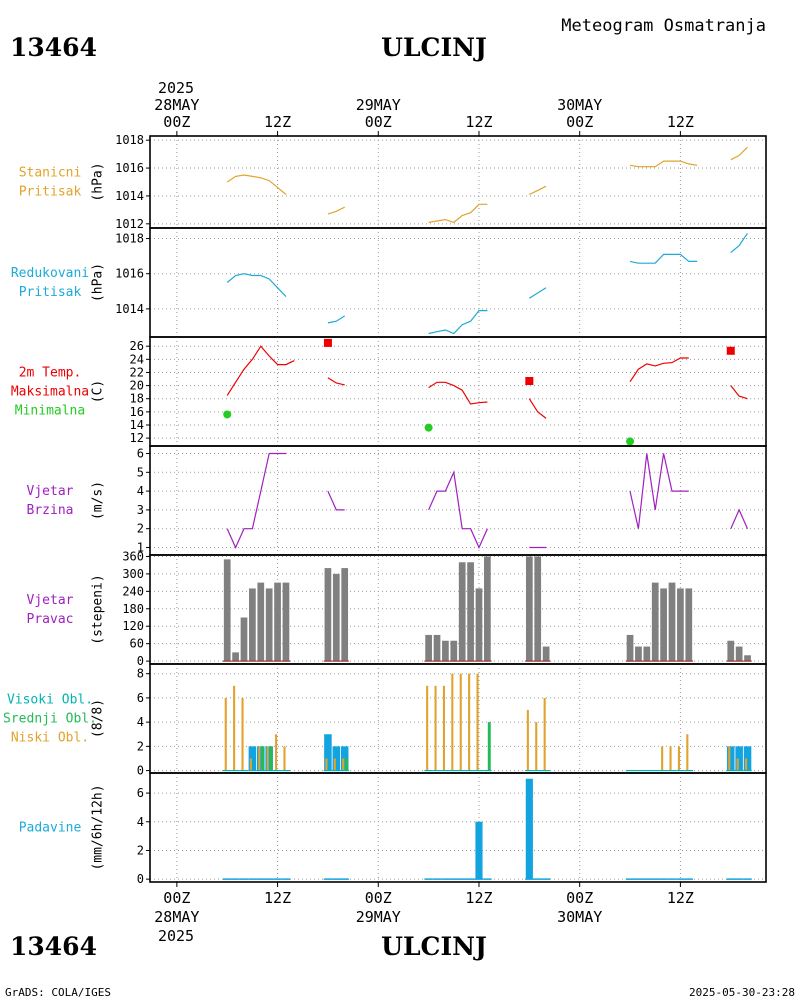 Image resolution: width=800 pixels, height=1000 pixels. Describe the element at coordinates (98, 718) in the screenshot. I see `ylabel: (8/8)` at that location.